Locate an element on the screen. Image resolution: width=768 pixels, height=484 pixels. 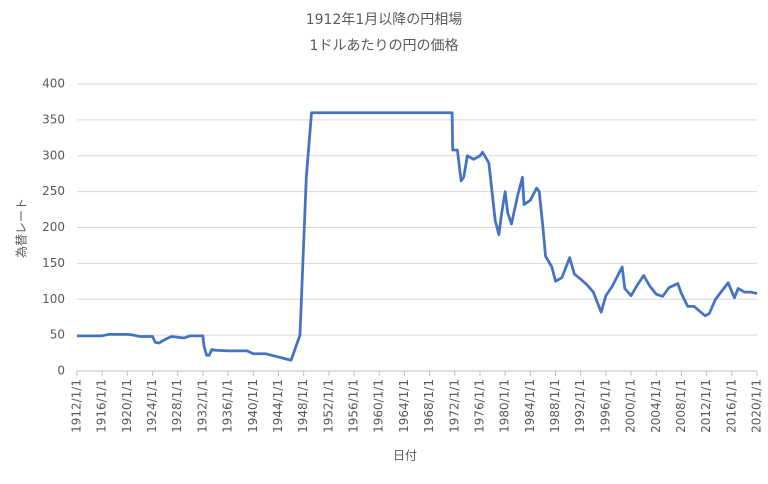
x-tick-label: 1920/1/1 is located at coordinates (127, 406).